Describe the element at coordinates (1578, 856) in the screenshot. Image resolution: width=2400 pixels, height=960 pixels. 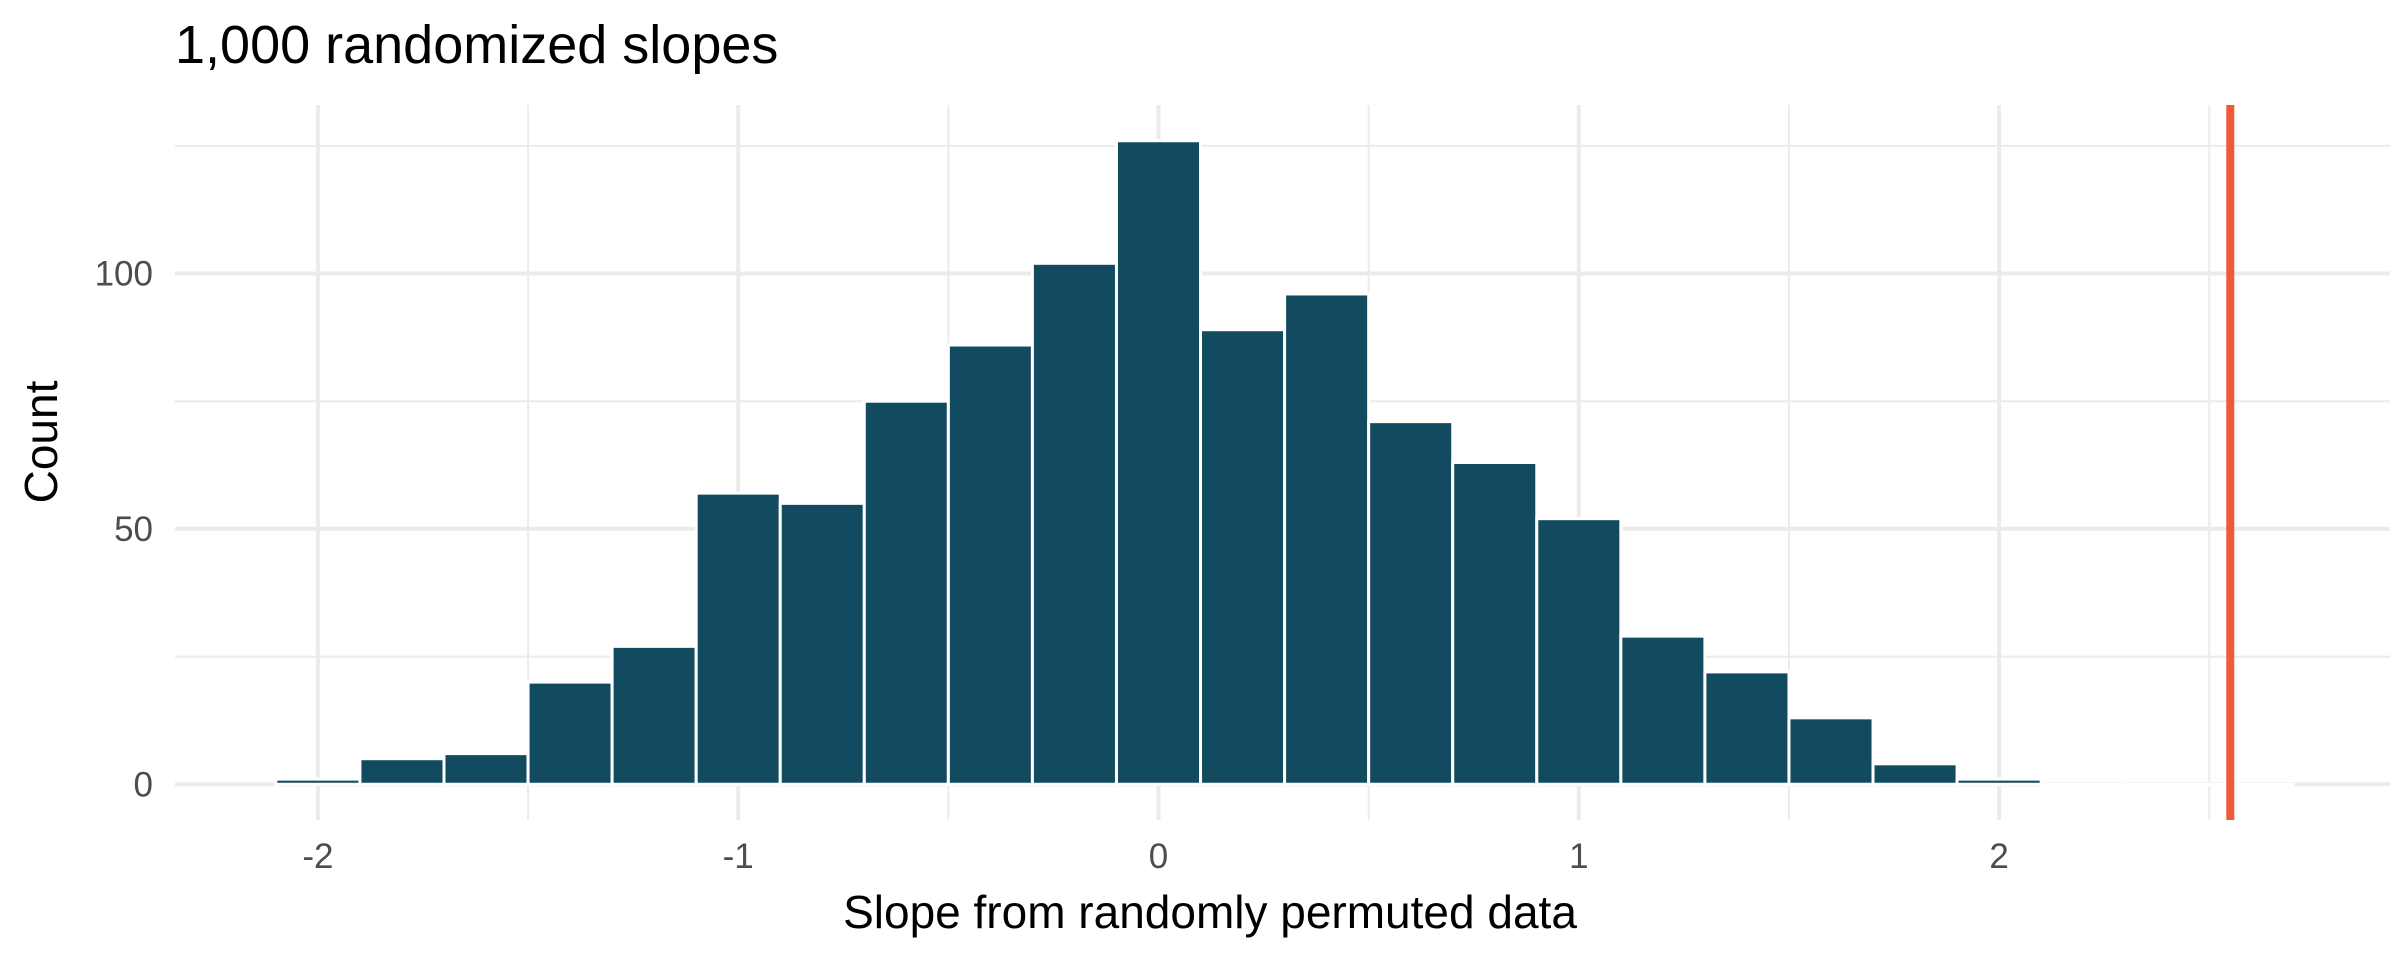
I see `x-tick-label: 1` at that location.